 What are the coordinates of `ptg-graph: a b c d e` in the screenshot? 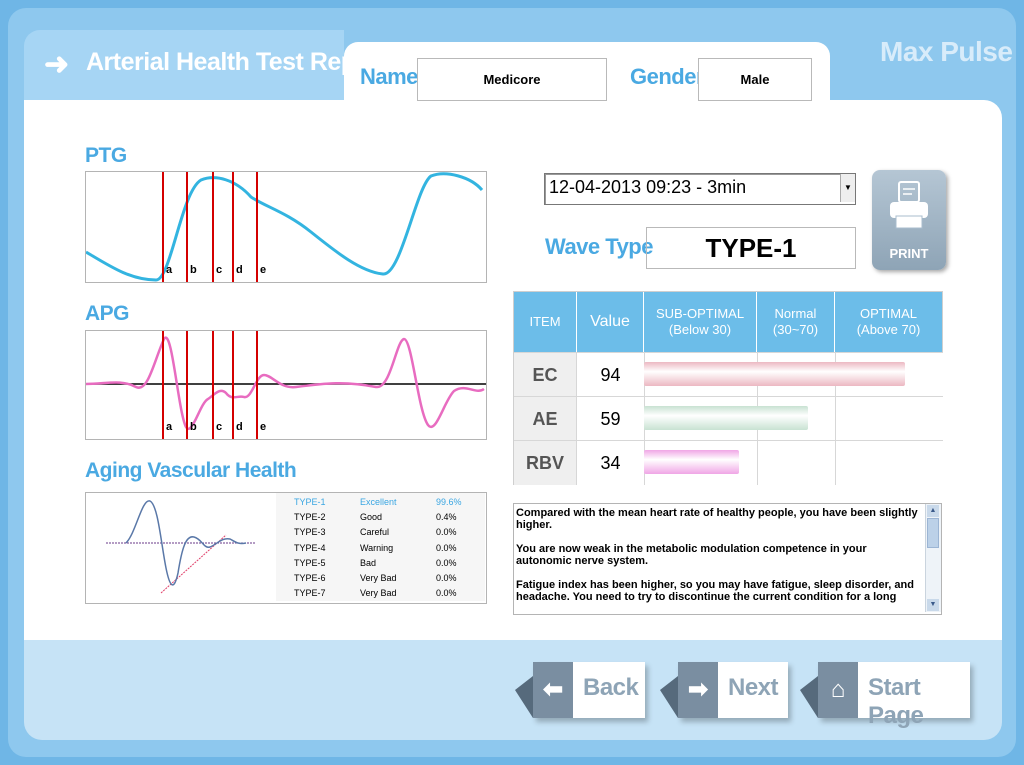 It's located at (286, 227).